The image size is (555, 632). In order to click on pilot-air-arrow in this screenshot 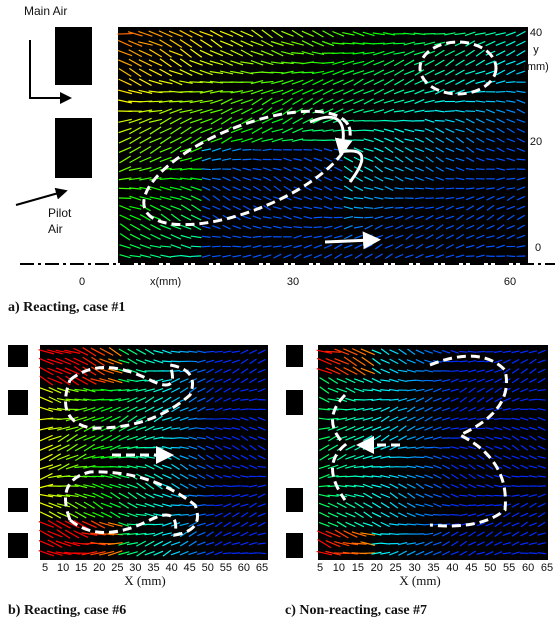, I will do `click(39, 198)`.